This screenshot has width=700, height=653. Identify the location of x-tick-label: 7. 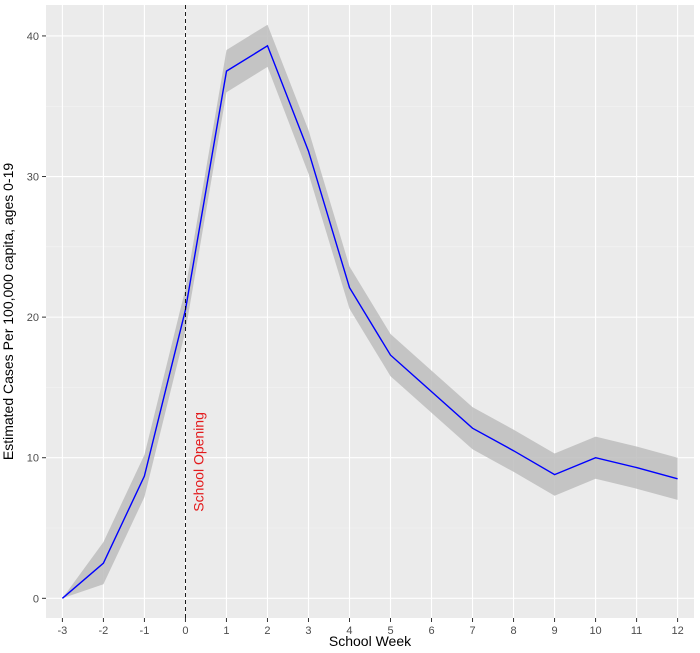
(472, 631).